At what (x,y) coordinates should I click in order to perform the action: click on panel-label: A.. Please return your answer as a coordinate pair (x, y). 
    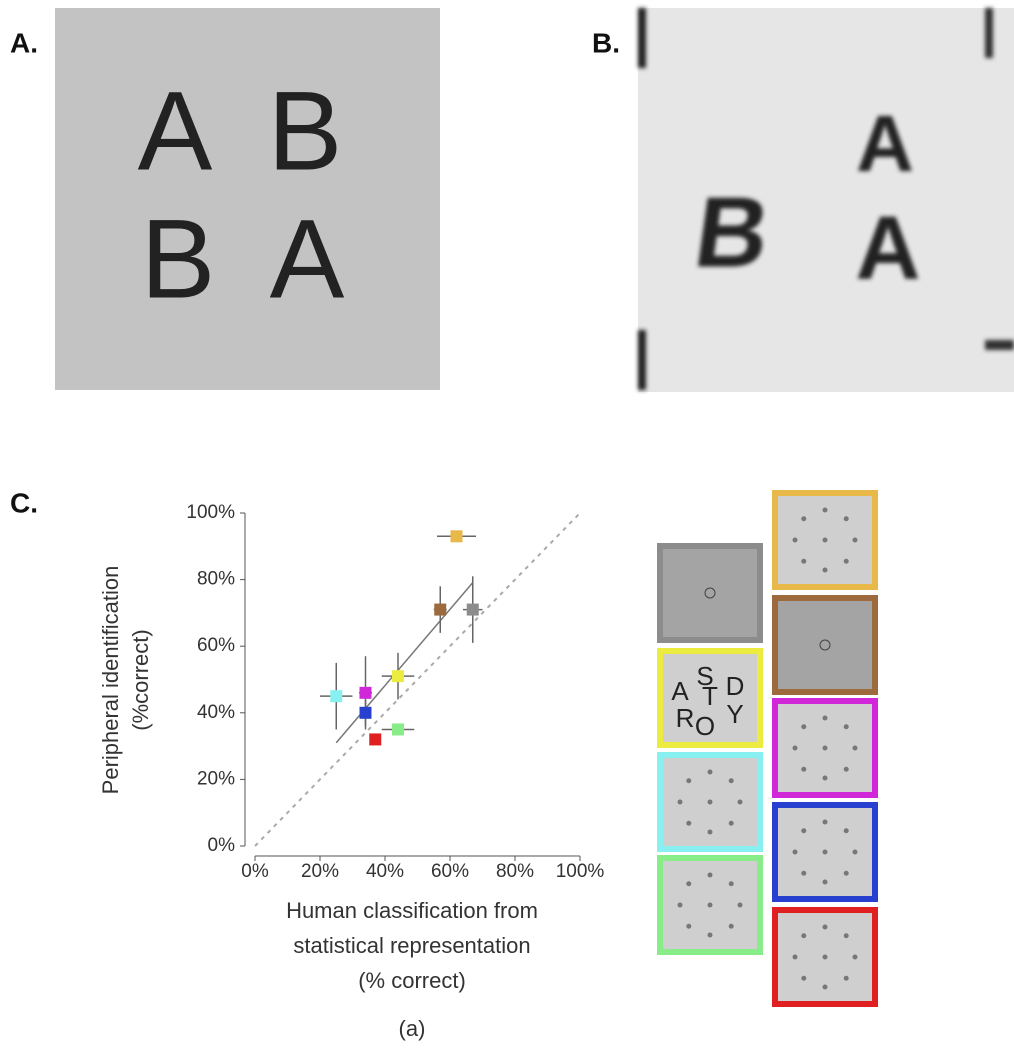
    Looking at the image, I should click on (24, 42).